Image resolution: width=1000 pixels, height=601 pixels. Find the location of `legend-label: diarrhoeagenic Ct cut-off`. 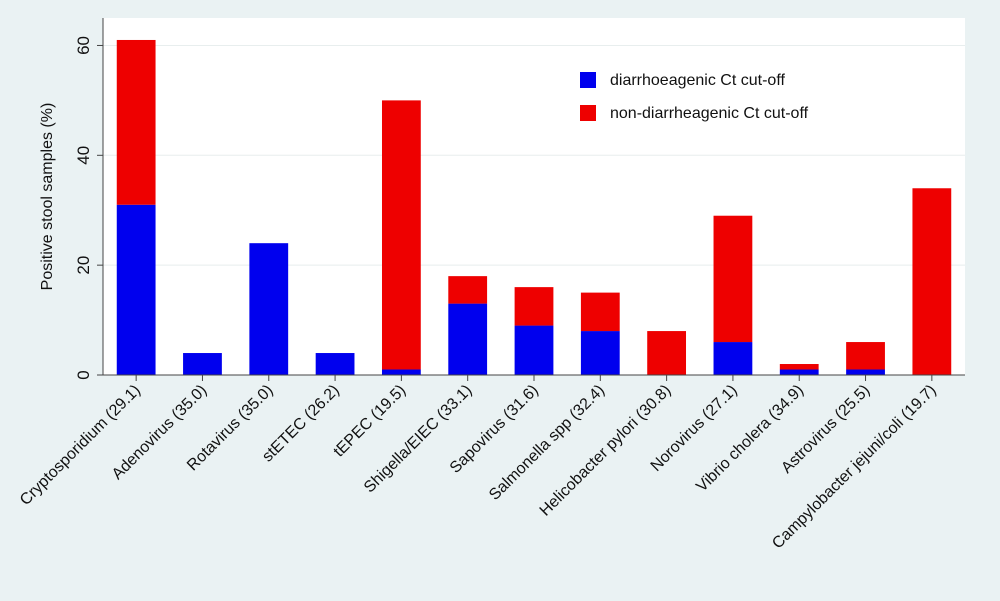

legend-label: diarrhoeagenic Ct cut-off is located at coordinates (697, 80).